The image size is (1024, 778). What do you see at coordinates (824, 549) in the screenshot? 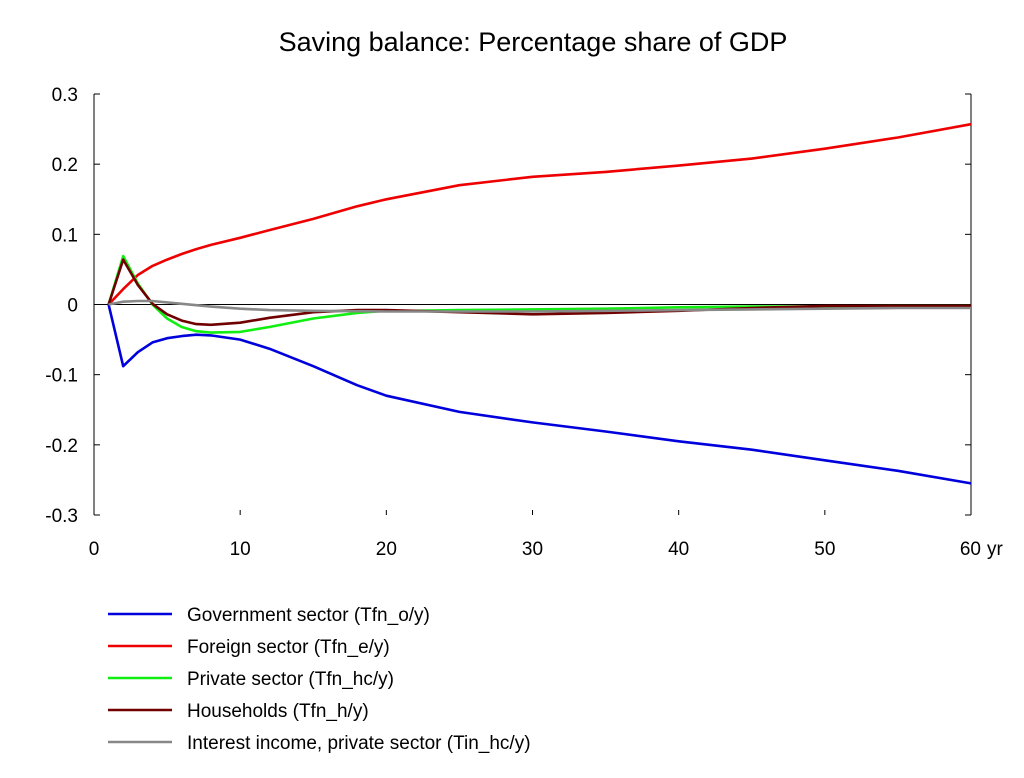
I see `x-tick-label: 50` at bounding box center [824, 549].